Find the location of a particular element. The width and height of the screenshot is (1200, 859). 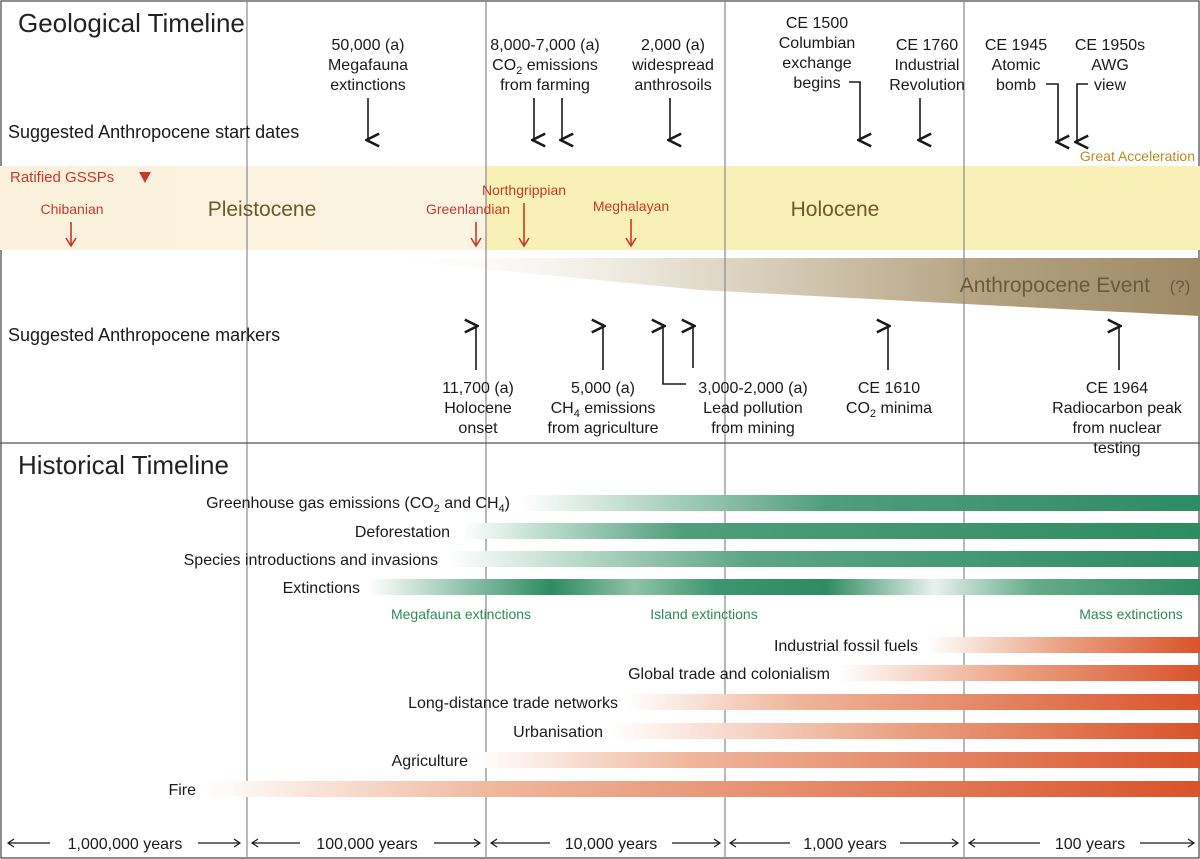

markers-label: Suggested Anthropocene markers is located at coordinates (144, 335).